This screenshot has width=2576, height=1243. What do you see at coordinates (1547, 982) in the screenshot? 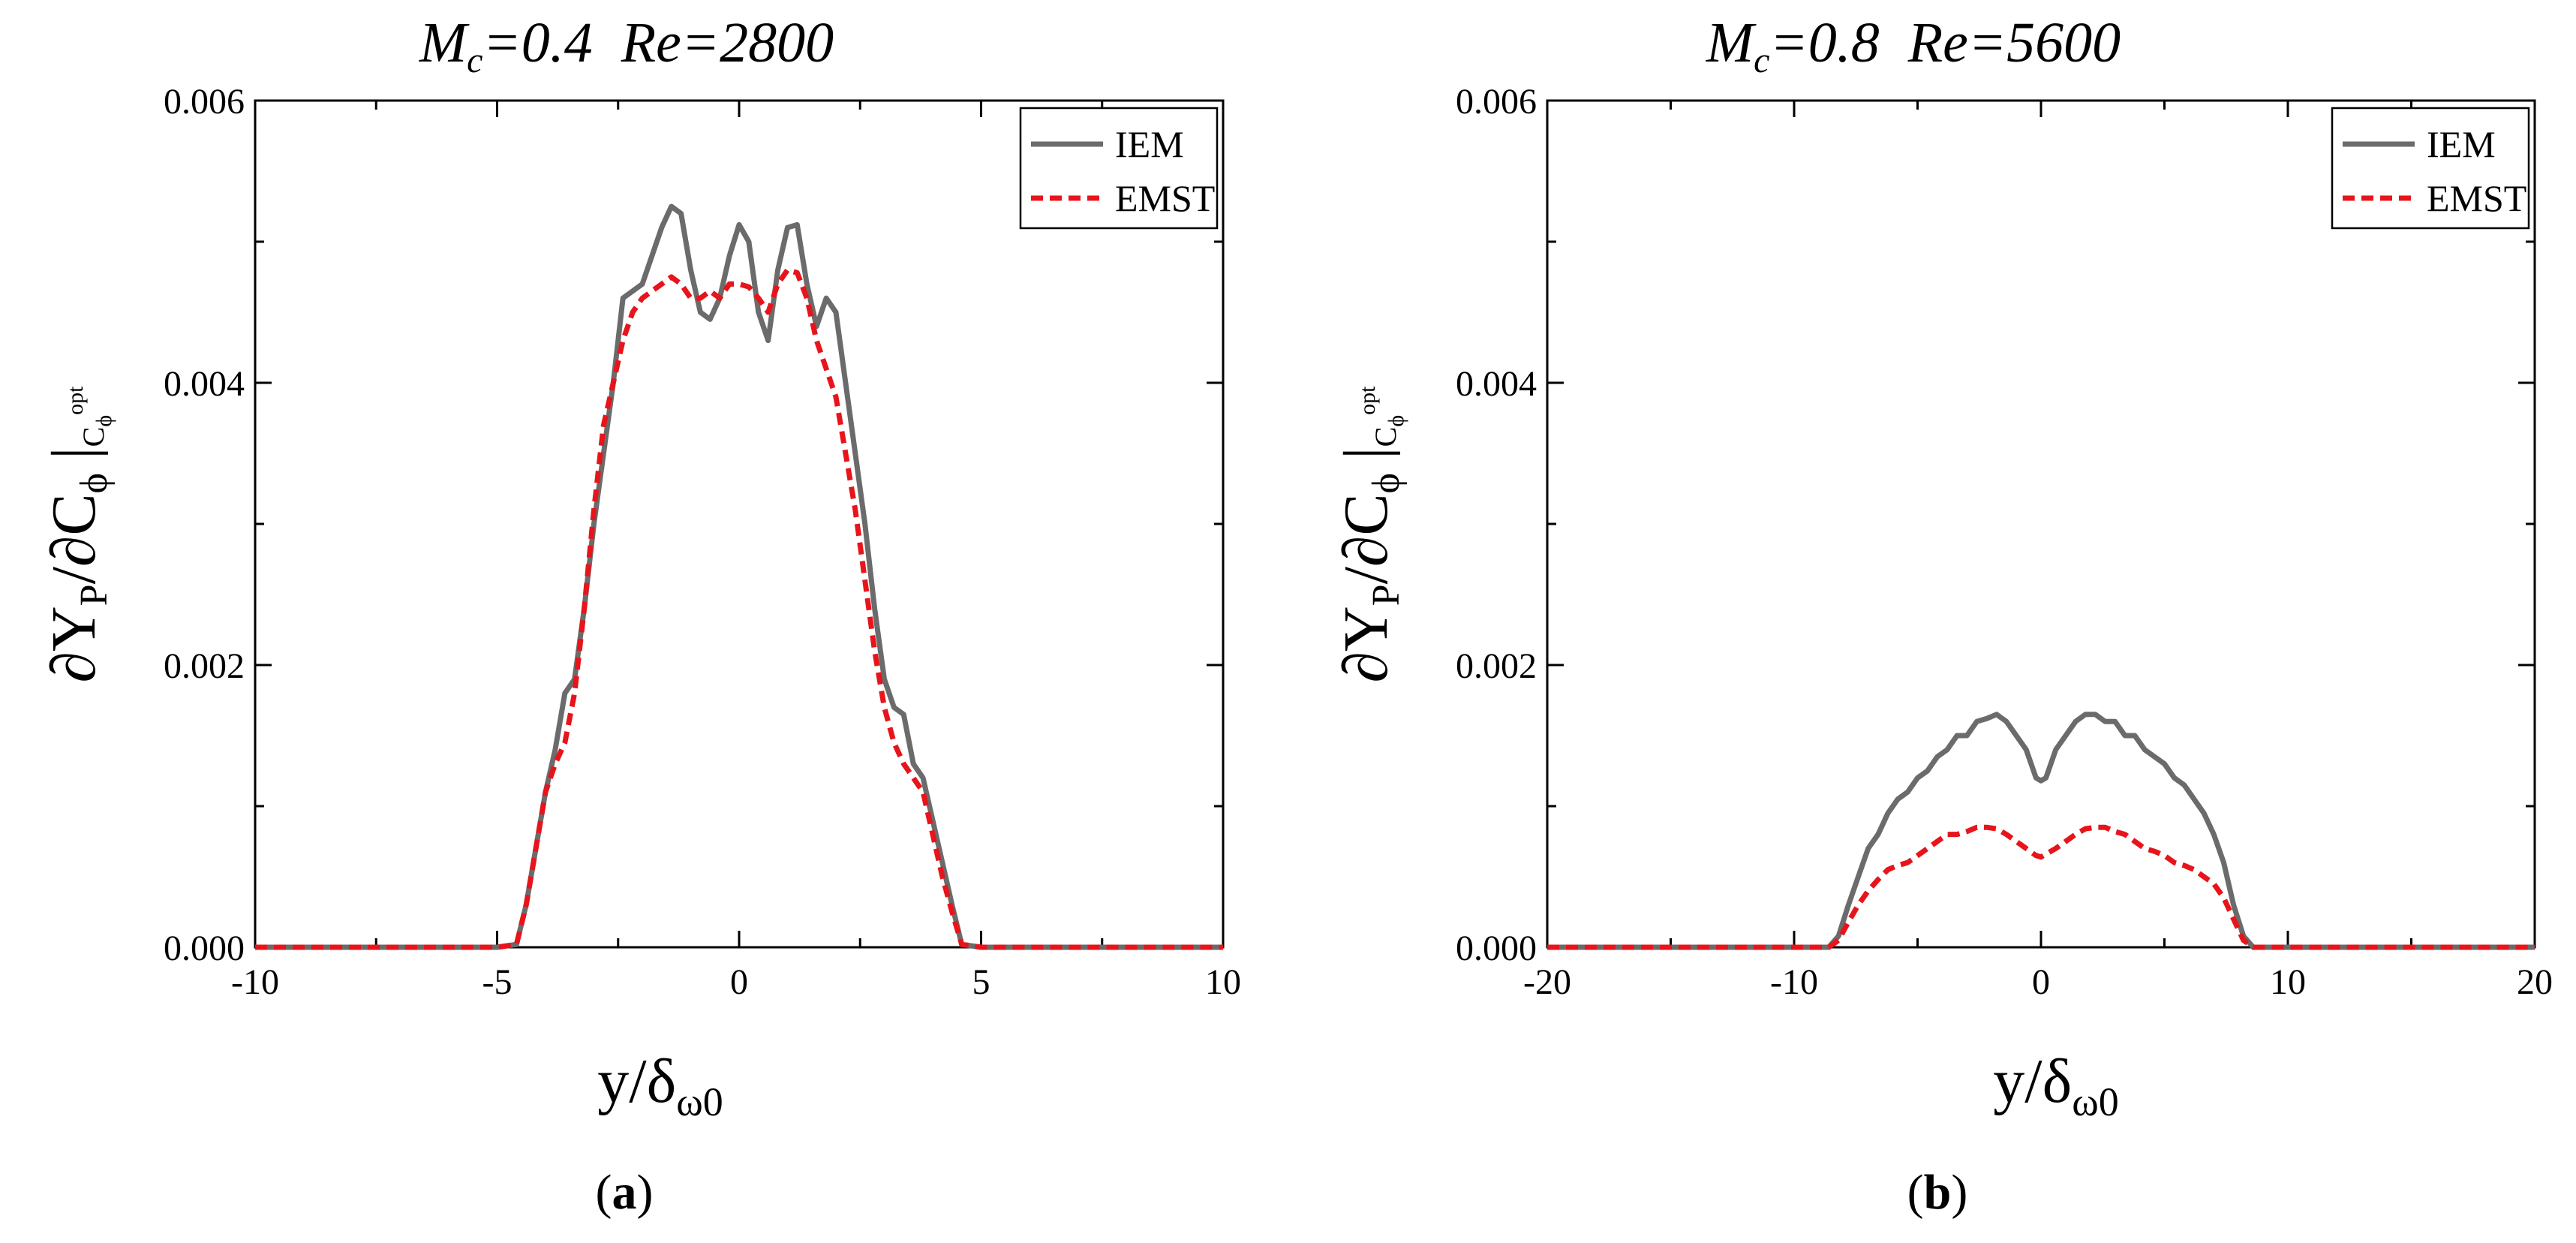
I see `x-tick-label: -20` at bounding box center [1547, 982].